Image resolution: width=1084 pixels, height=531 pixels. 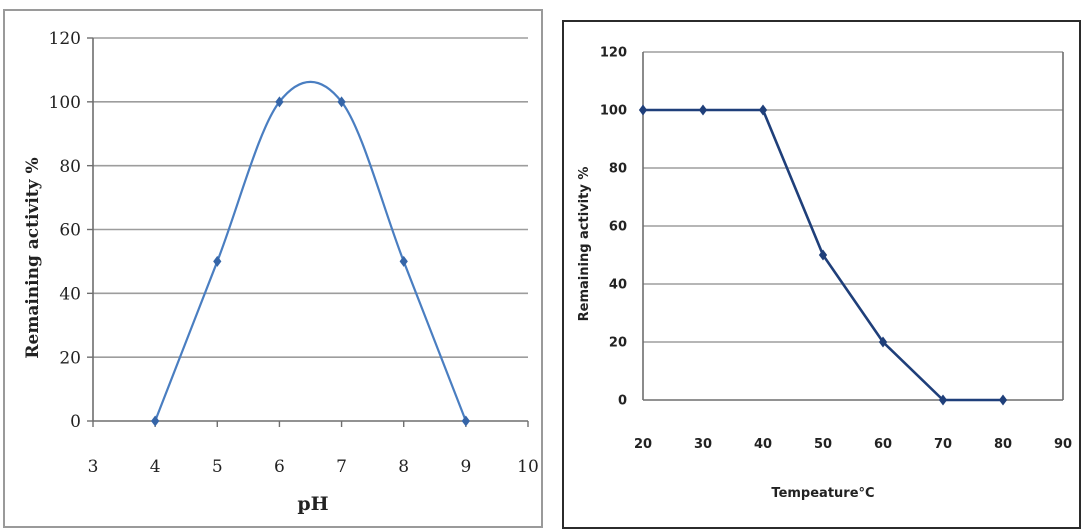 I want to click on ph-y-tick-labels: 0 20 40 60 80 100 120, so click(x=65, y=230).